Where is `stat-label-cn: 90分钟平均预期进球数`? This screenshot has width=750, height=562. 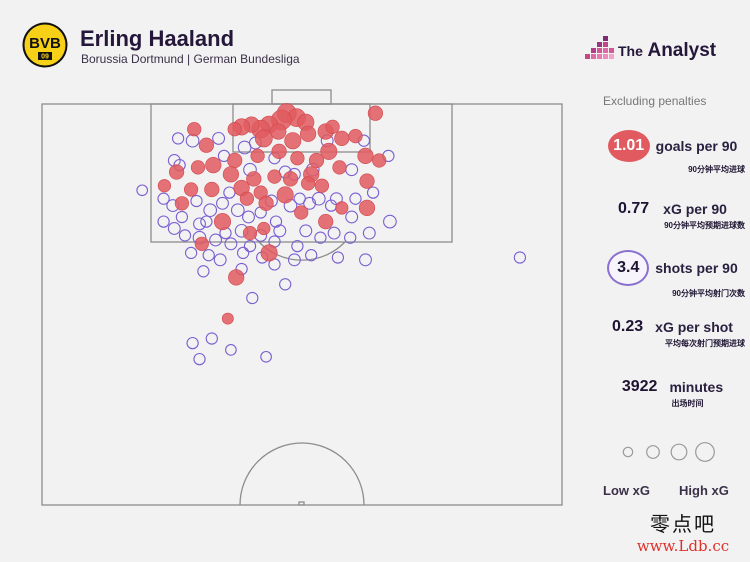
stat-label-cn: 90分钟平均预期进球数 is located at coordinates (704, 225).